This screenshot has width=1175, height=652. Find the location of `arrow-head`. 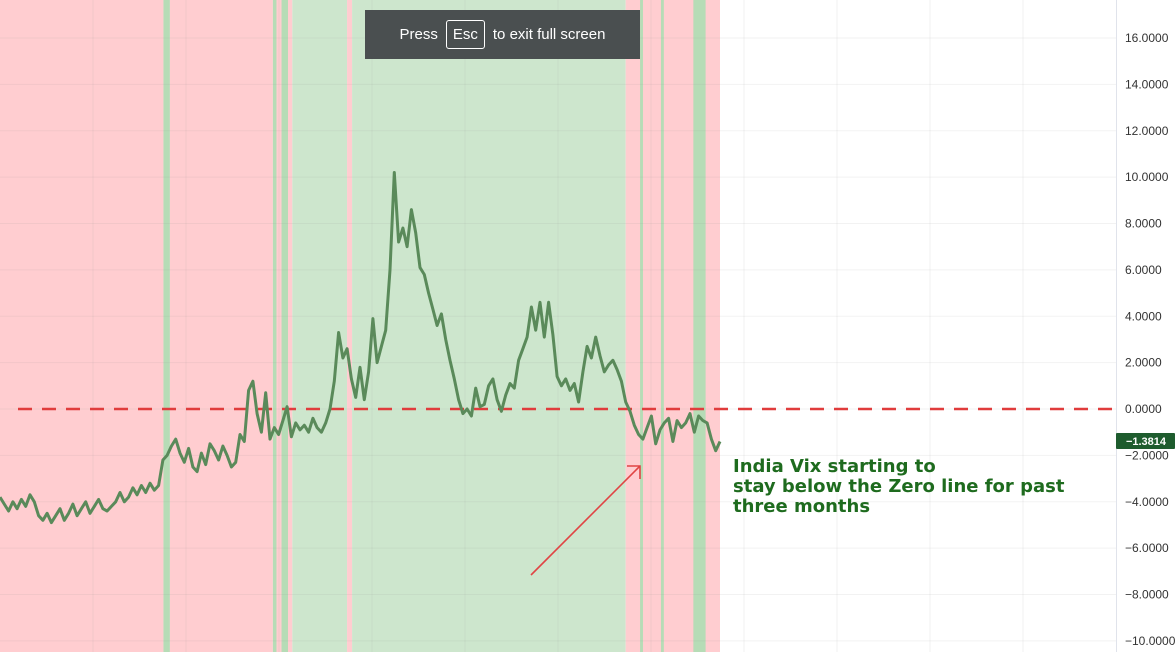

arrow-head is located at coordinates (634, 472).